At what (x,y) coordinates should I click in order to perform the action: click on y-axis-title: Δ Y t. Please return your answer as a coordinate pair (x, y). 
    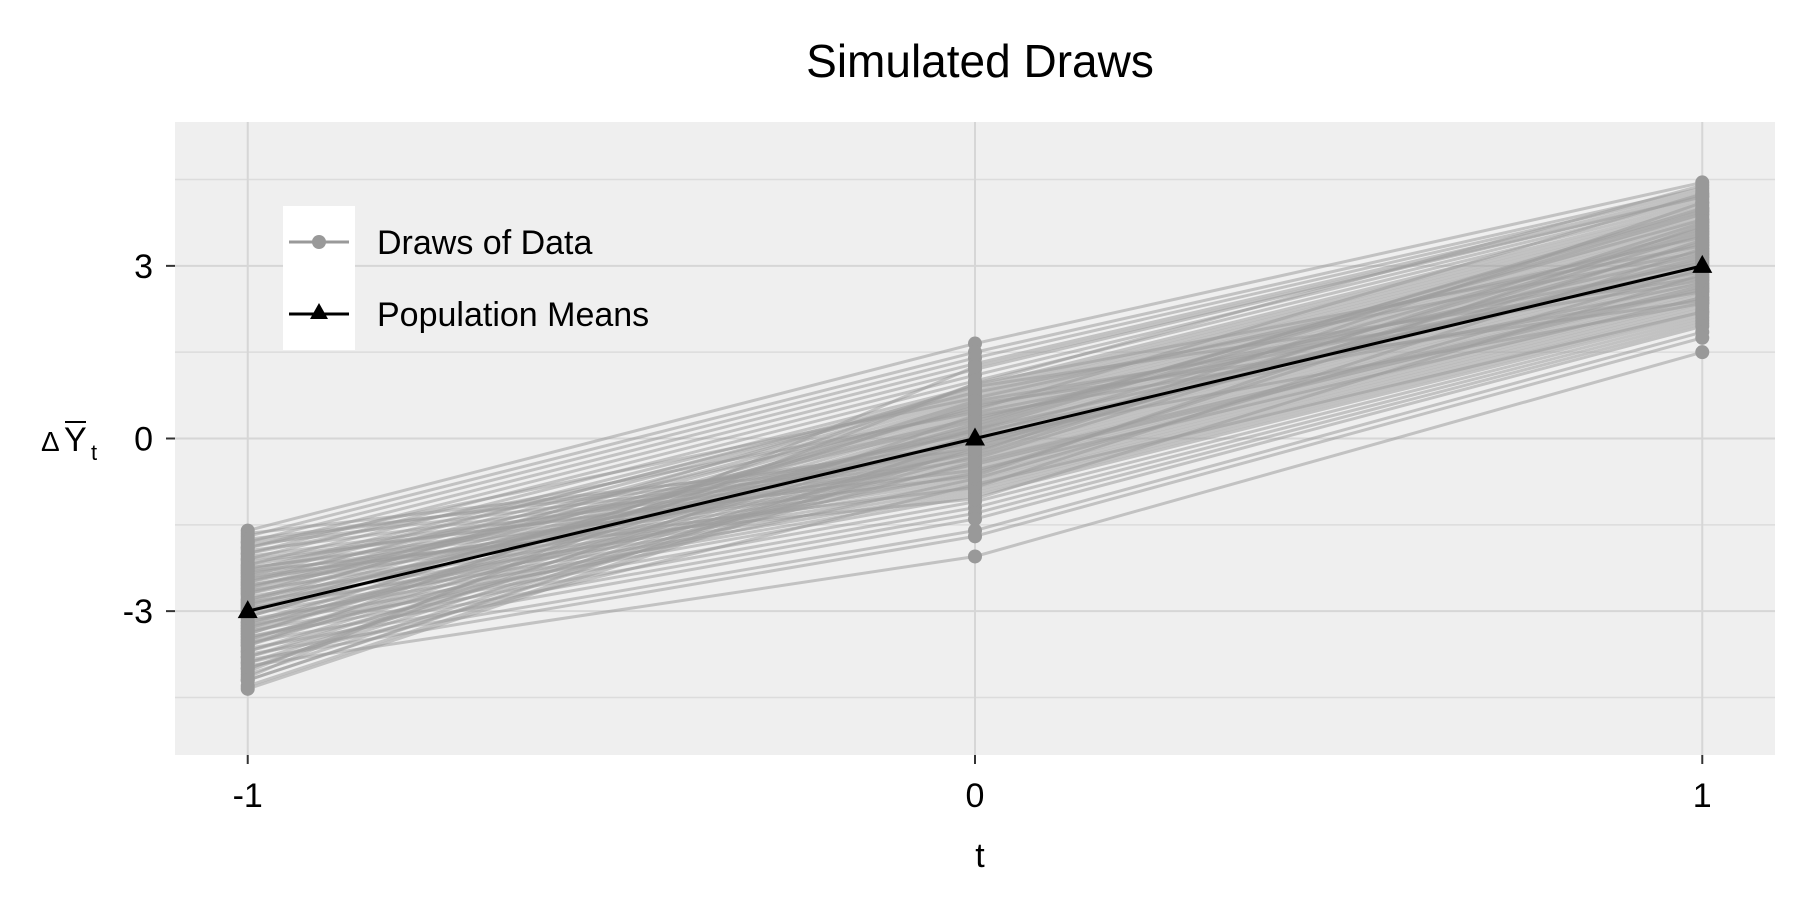
    Looking at the image, I should click on (69, 443).